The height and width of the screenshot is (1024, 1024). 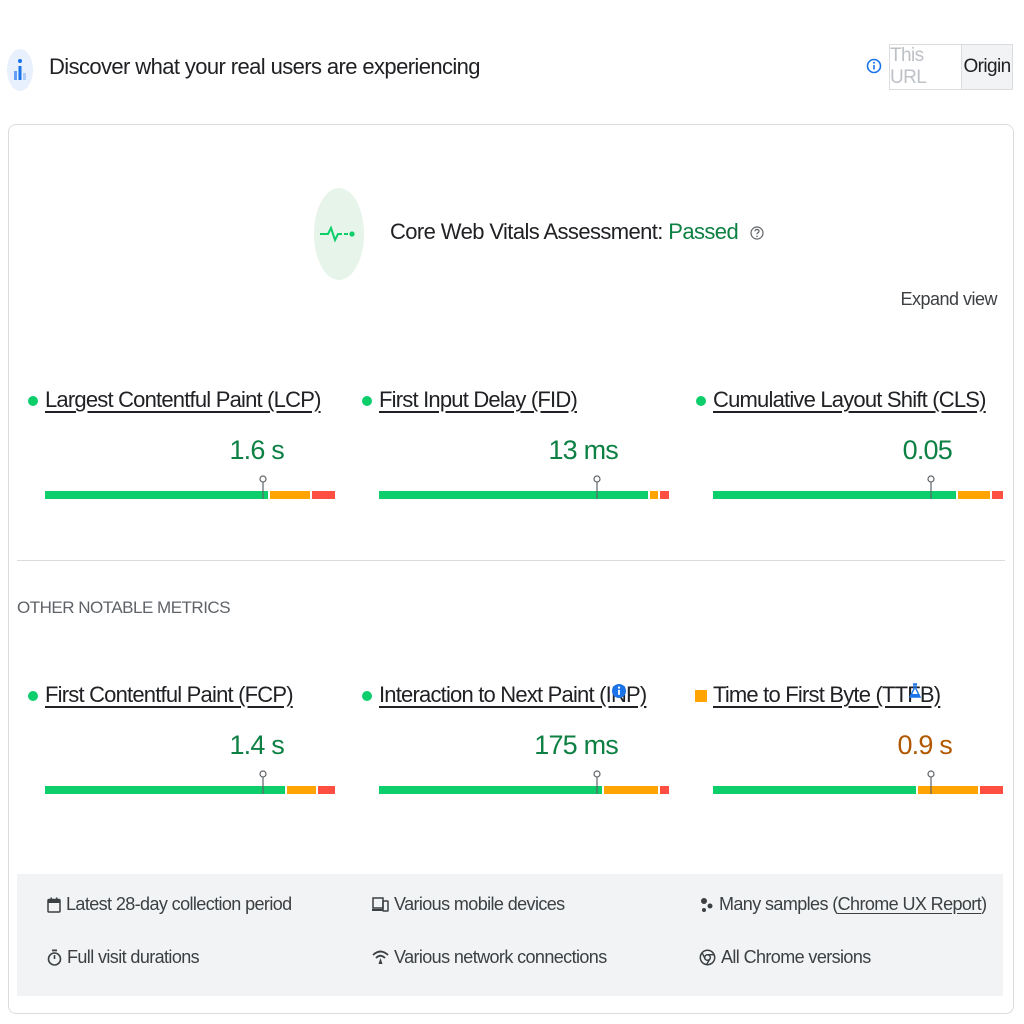 What do you see at coordinates (54, 957) in the screenshot?
I see `stopwatch-icon` at bounding box center [54, 957].